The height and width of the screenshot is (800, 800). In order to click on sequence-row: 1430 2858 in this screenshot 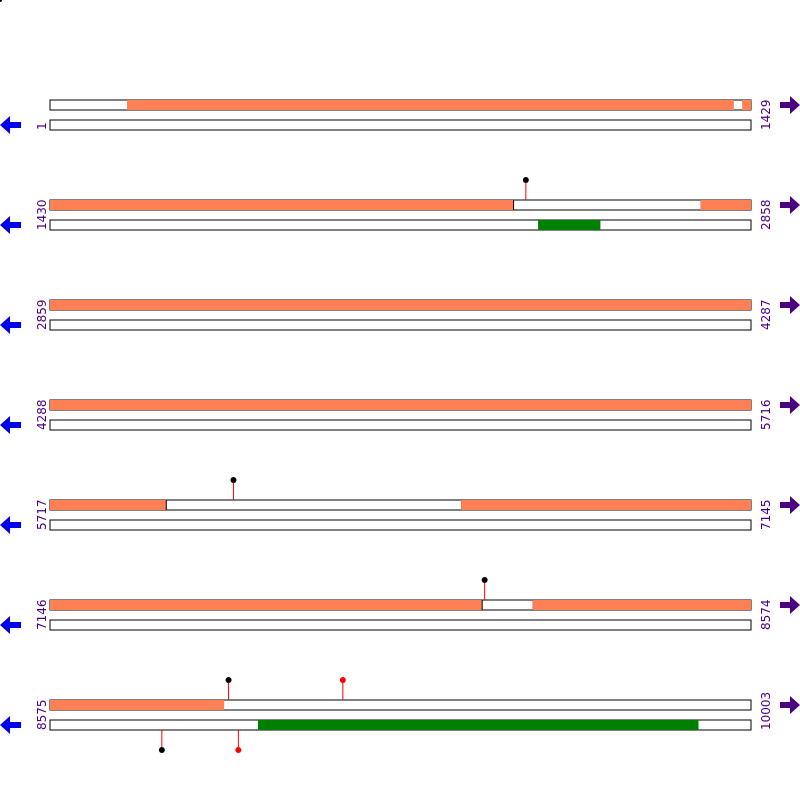, I will do `click(400, 205)`.